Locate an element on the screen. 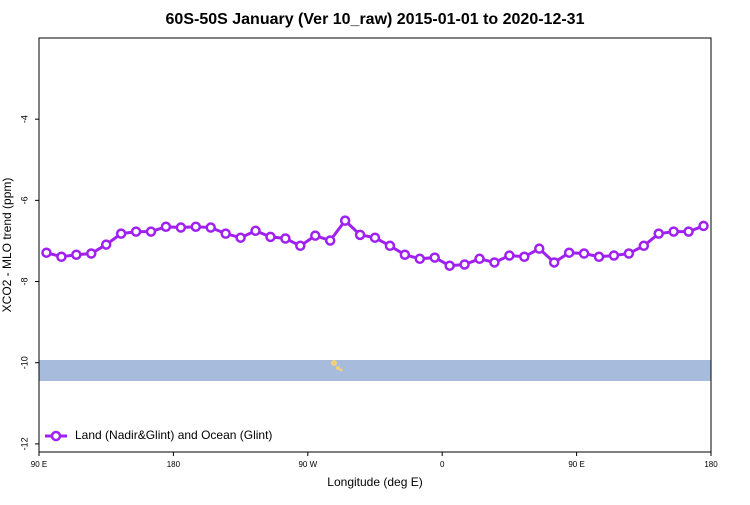 This screenshot has height=505, width=750. y-tick-label: -4 is located at coordinates (24, 119).